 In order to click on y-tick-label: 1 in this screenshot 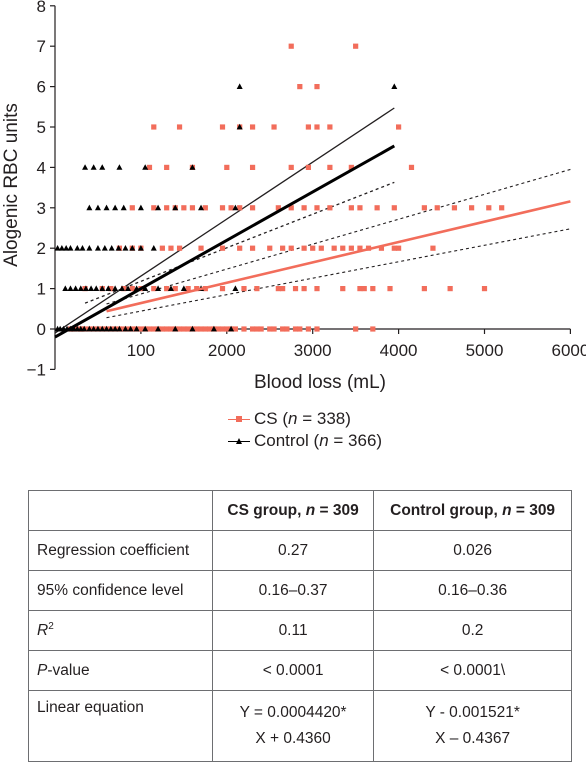, I will do `click(41, 289)`.